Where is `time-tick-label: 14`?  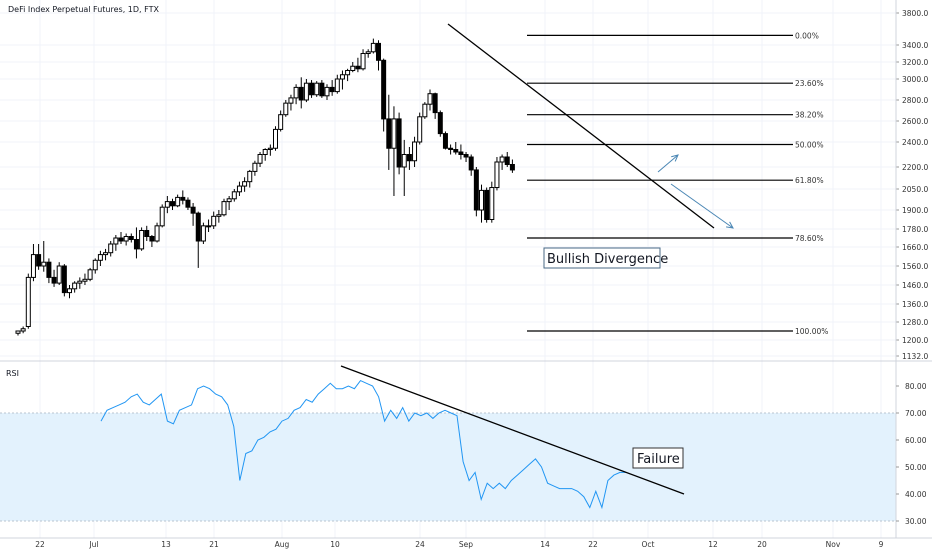
time-tick-label: 14 is located at coordinates (545, 544).